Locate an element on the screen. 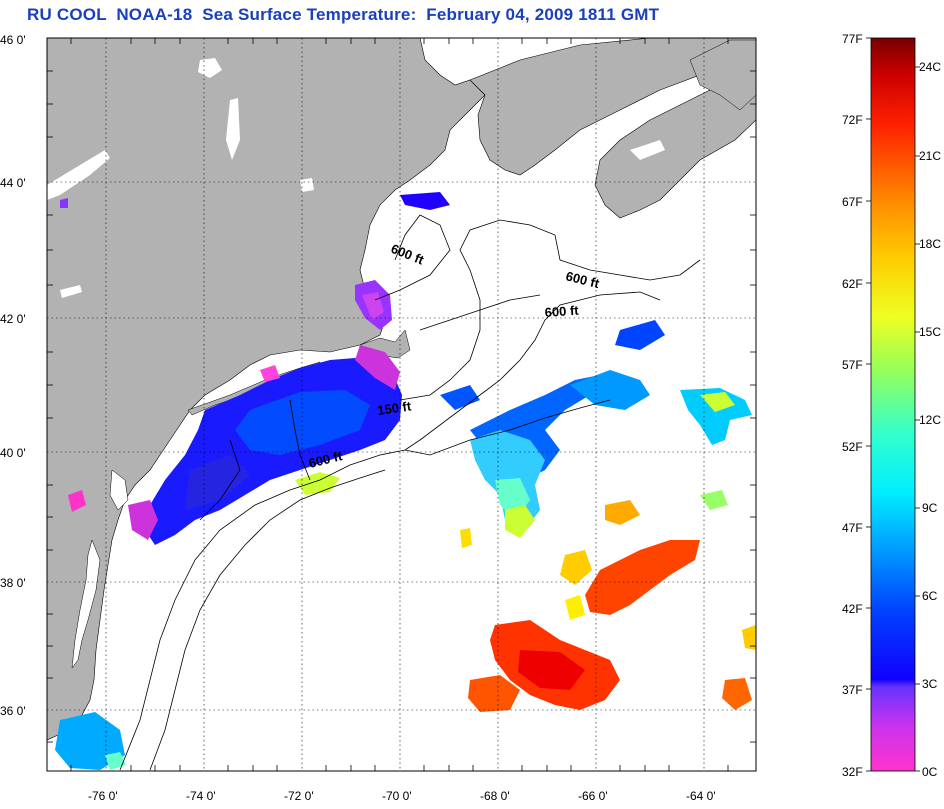 Image resolution: width=944 pixels, height=809 pixels. land-cape-breton is located at coordinates (722, 75).